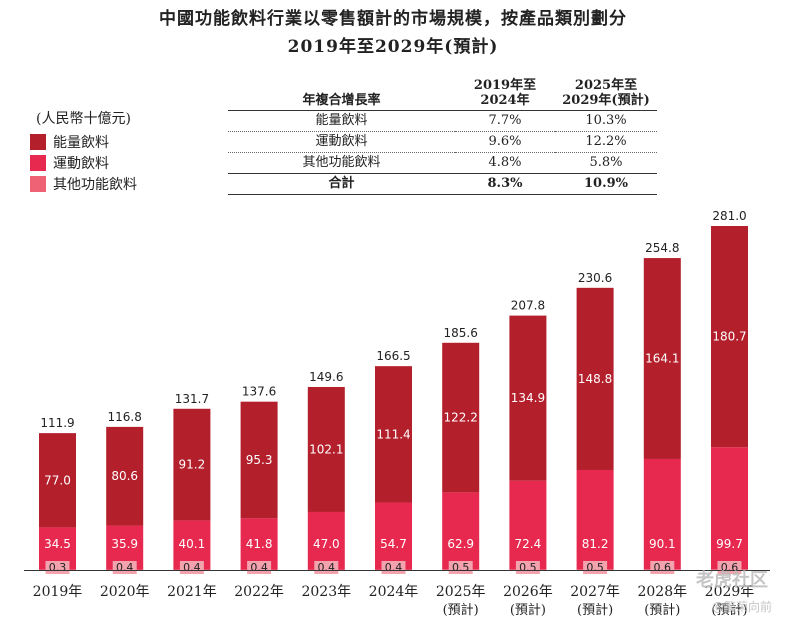  Describe the element at coordinates (461, 418) in the screenshot. I see `data-label-energy: 122.2` at that location.